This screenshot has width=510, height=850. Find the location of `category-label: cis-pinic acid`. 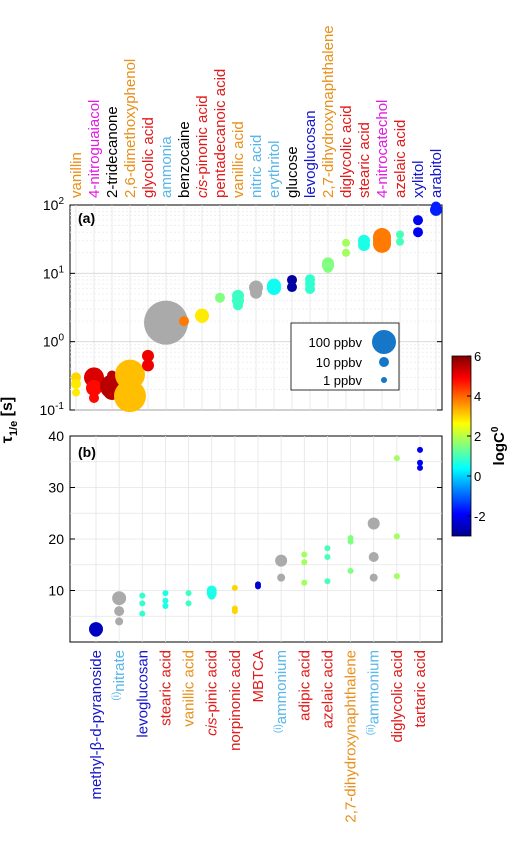

category-label: cis-pinic acid is located at coordinates (212, 693).